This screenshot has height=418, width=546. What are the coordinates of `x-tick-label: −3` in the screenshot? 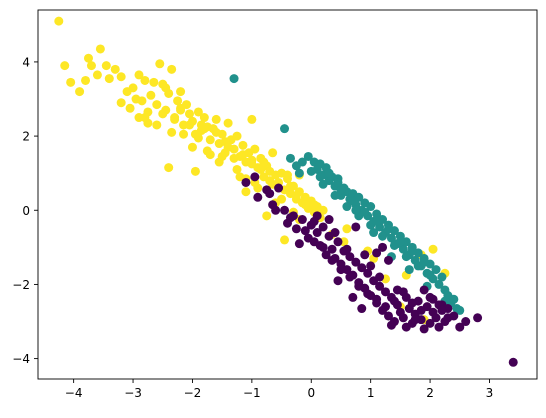 It's located at (133, 393).